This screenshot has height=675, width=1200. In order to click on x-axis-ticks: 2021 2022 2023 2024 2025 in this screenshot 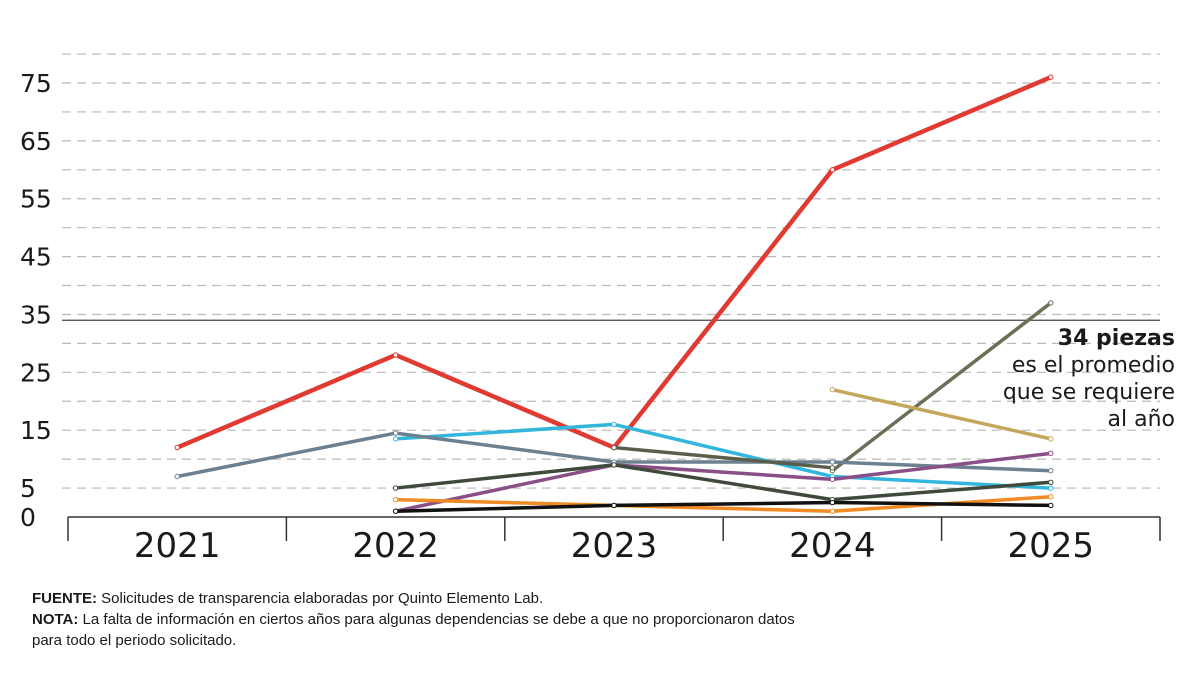, I will do `click(614, 546)`.